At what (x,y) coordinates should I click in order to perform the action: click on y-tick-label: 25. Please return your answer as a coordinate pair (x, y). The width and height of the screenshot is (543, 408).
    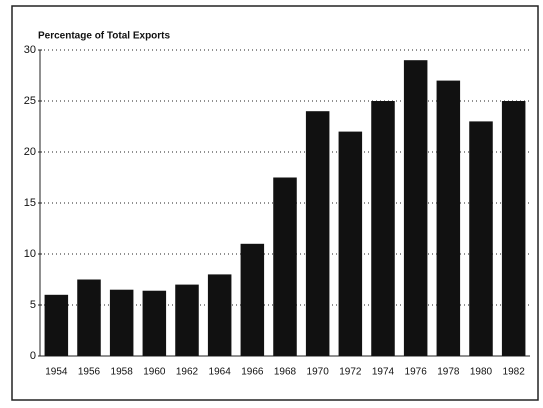
    Looking at the image, I should click on (30, 101).